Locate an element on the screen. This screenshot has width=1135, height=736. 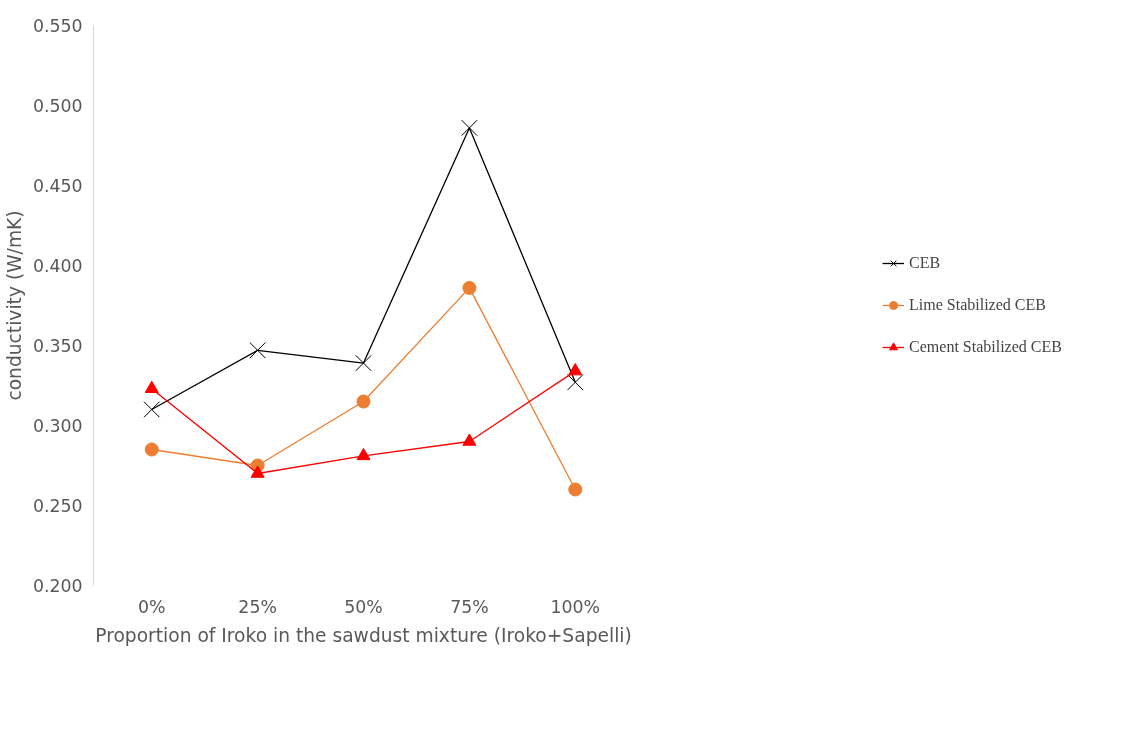
y-tick-label: 0.400 is located at coordinates (57, 266).